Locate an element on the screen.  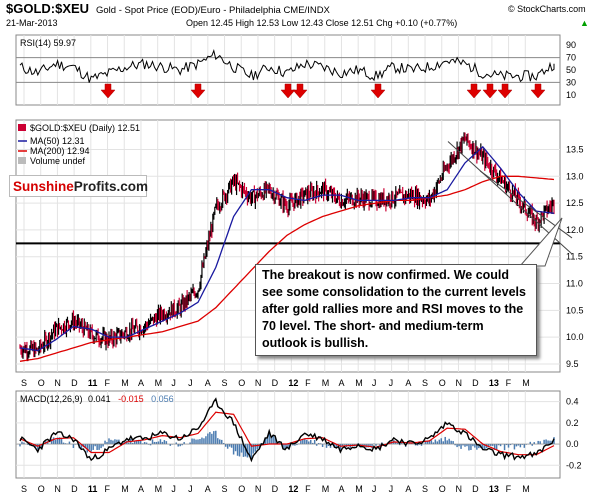
x-axis-labels-macd: S O N D 11 F M A M J J A S O N D 12 F M A M J J A S O N D 13 F M is located at coordinates (275, 489).